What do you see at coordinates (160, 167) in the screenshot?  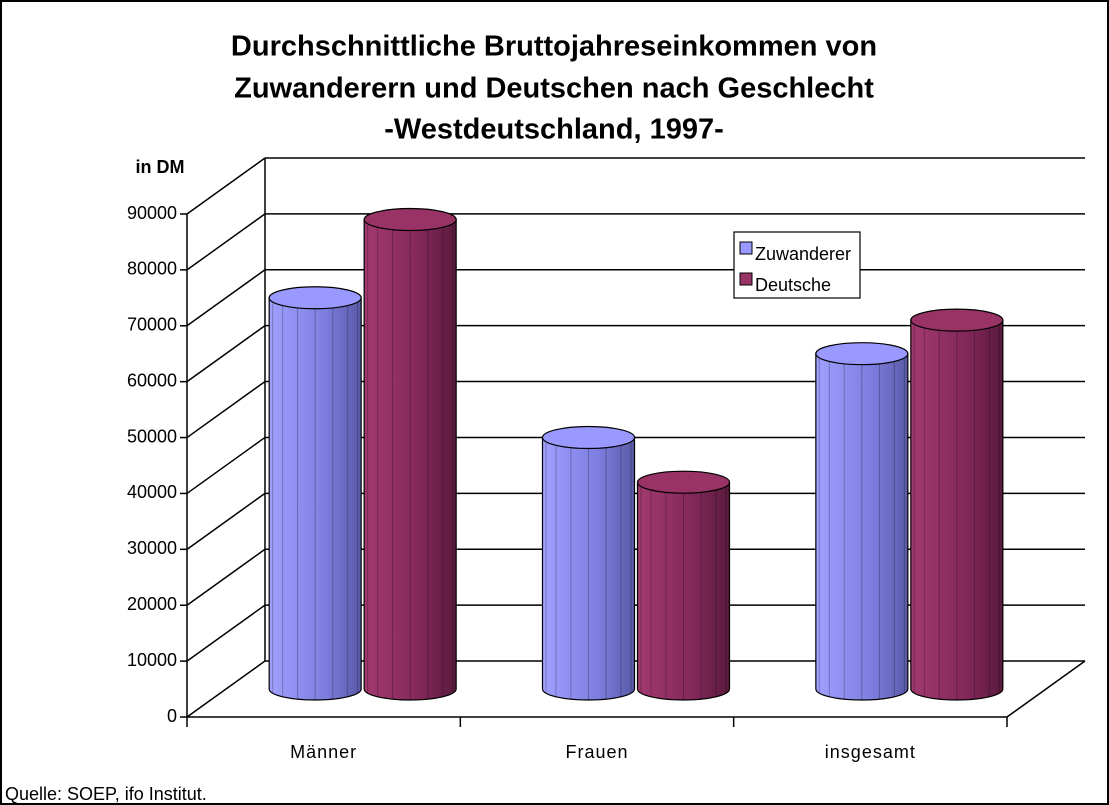 I see `y-axis-label: in DM` at bounding box center [160, 167].